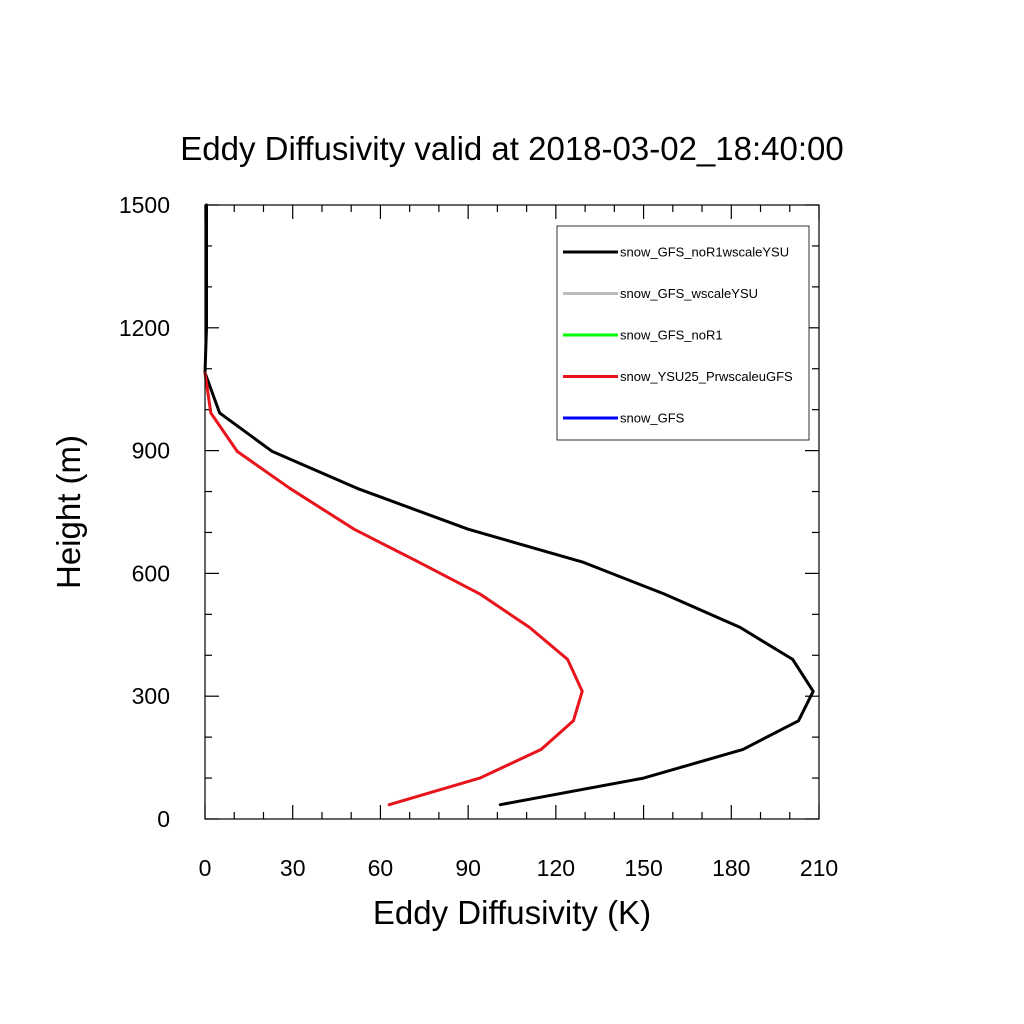 The image size is (1024, 1024). I want to click on y-axis-label: Height (m), so click(68, 512).